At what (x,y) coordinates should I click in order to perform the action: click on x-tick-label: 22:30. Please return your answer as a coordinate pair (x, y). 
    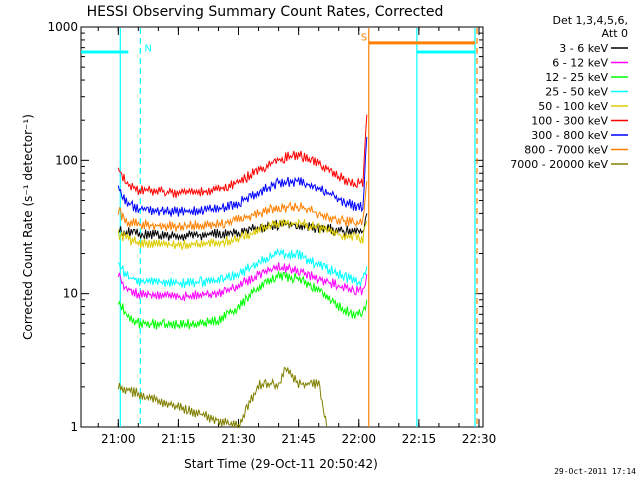
    Looking at the image, I should click on (479, 439).